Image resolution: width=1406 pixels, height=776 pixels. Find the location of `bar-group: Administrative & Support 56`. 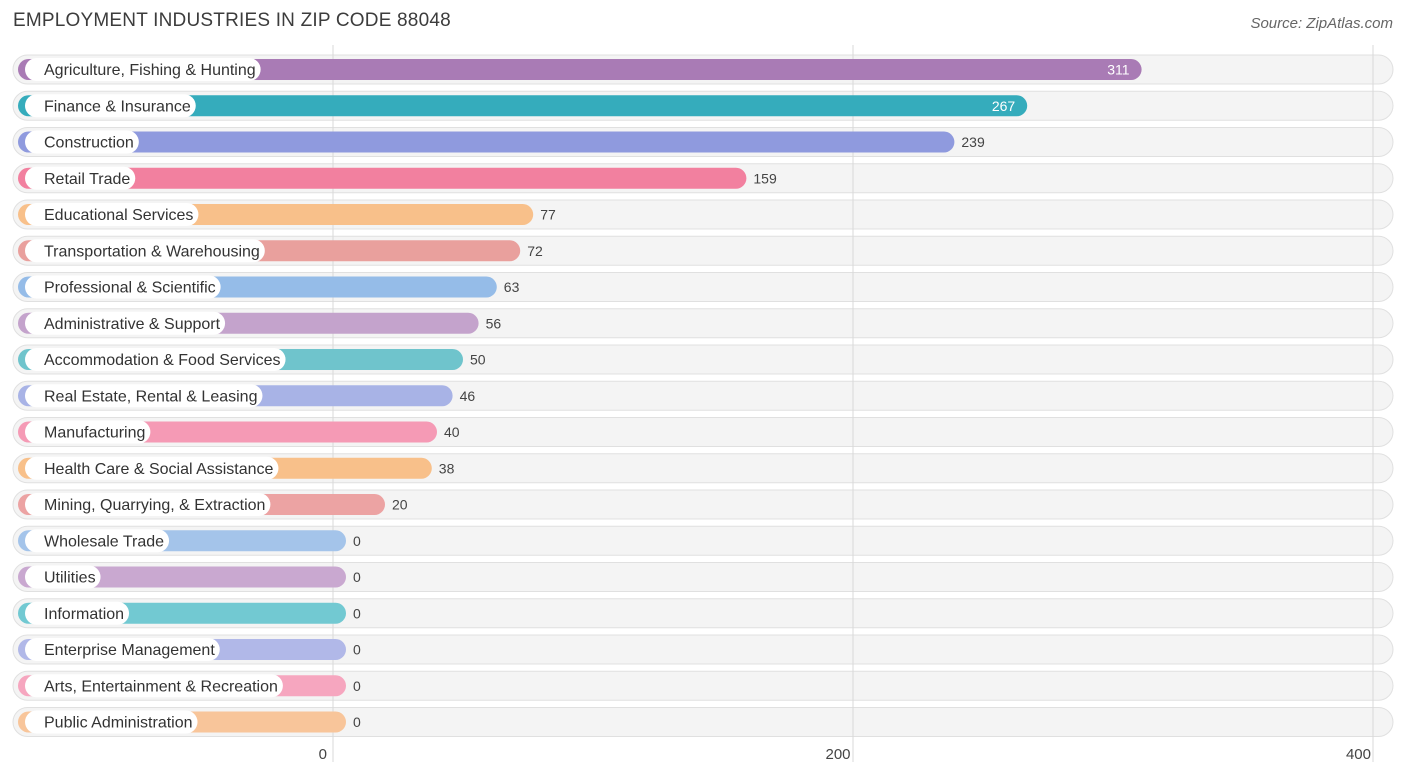

bar-group: Administrative & Support 56 is located at coordinates (260, 323).